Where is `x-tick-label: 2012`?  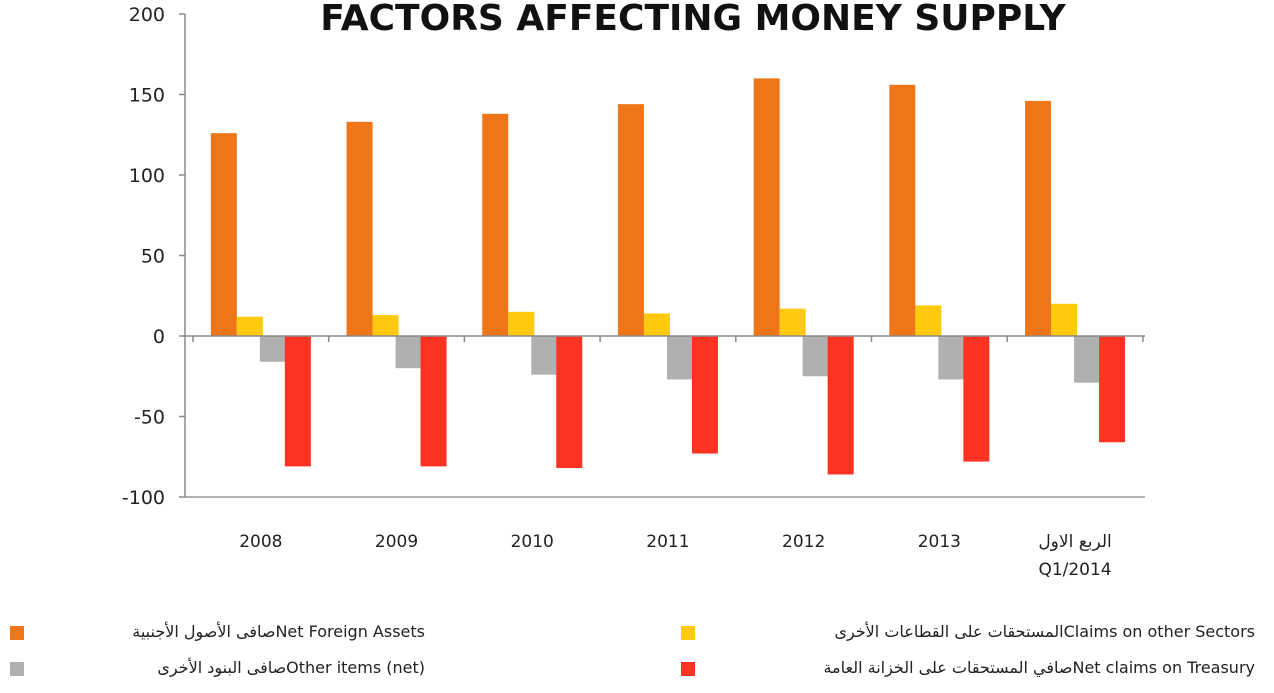 x-tick-label: 2012 is located at coordinates (804, 542).